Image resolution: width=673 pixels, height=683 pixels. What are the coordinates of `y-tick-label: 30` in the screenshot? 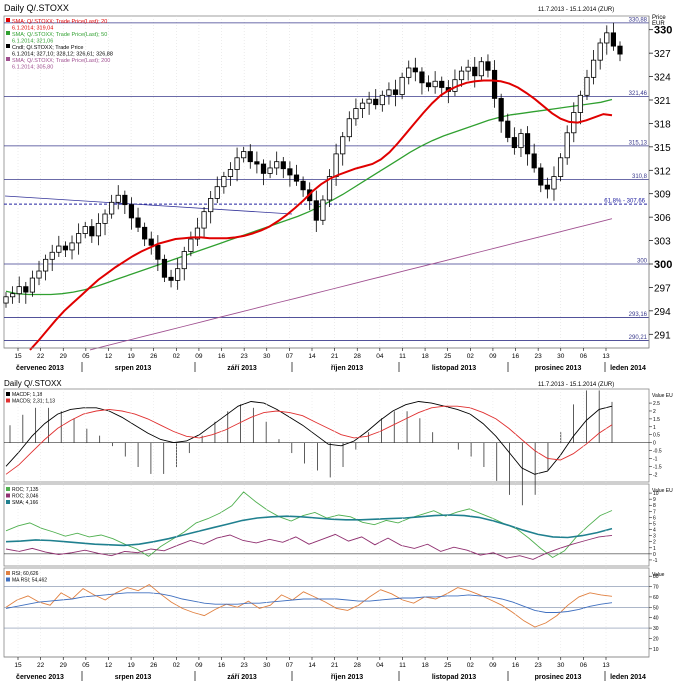 It's located at (656, 629).